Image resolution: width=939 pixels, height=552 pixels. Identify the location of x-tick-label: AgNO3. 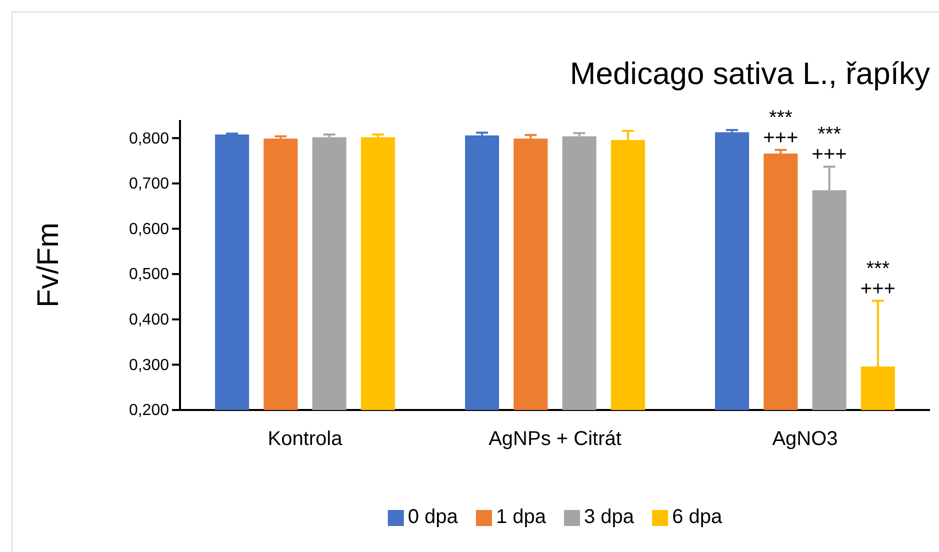
(805, 439).